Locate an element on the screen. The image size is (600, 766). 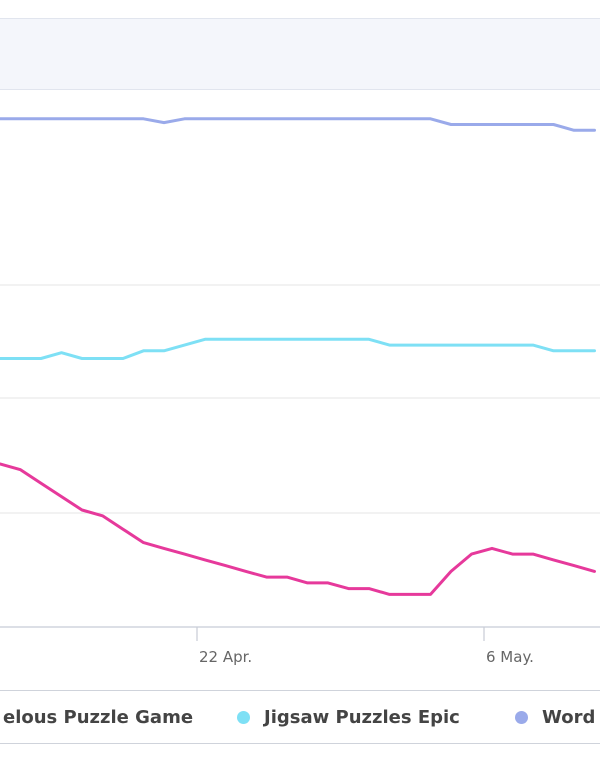
legend-label: Jigsaw Puzzles Epic is located at coordinates (362, 717).